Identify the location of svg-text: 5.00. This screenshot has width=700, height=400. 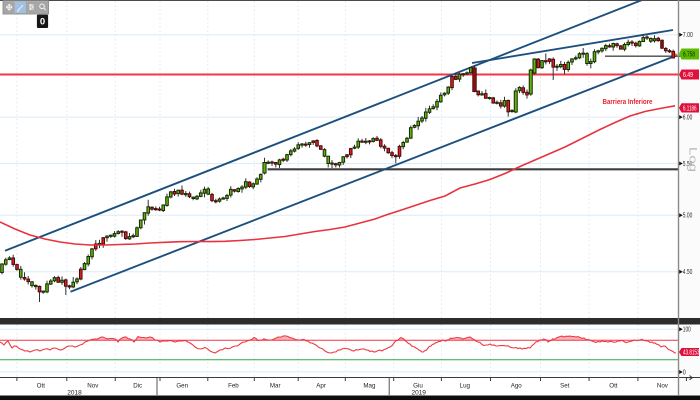
(688, 216).